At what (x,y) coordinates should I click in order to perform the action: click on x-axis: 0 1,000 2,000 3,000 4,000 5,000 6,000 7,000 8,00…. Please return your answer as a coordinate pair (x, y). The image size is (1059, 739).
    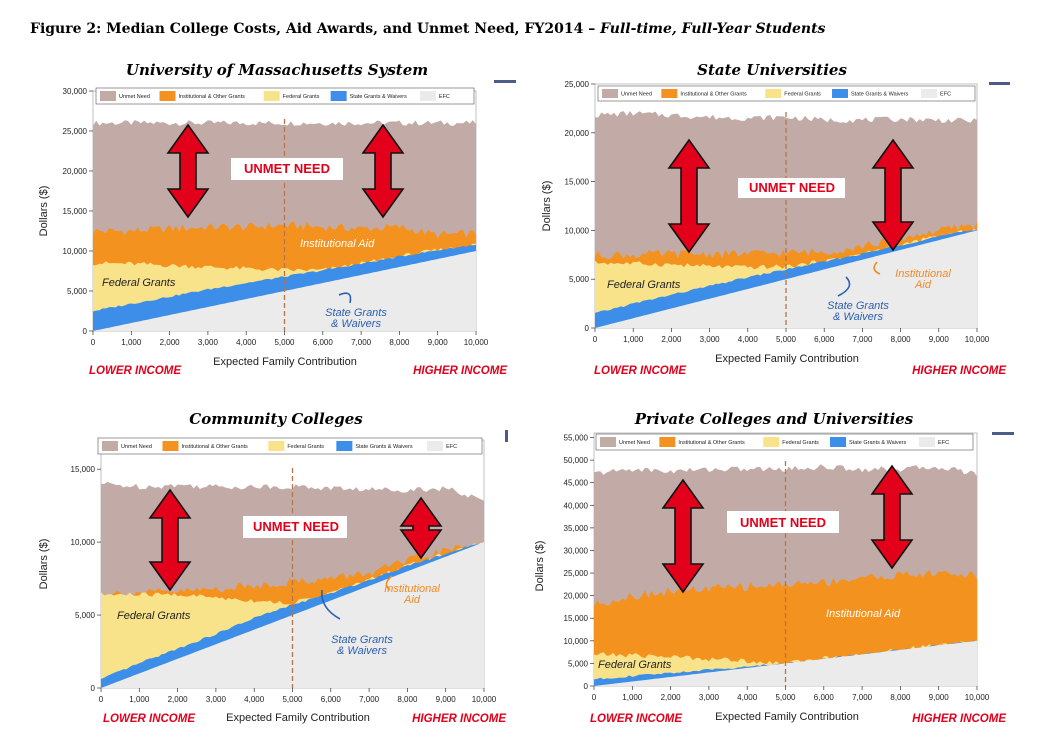
    Looking at the image, I should click on (791, 336).